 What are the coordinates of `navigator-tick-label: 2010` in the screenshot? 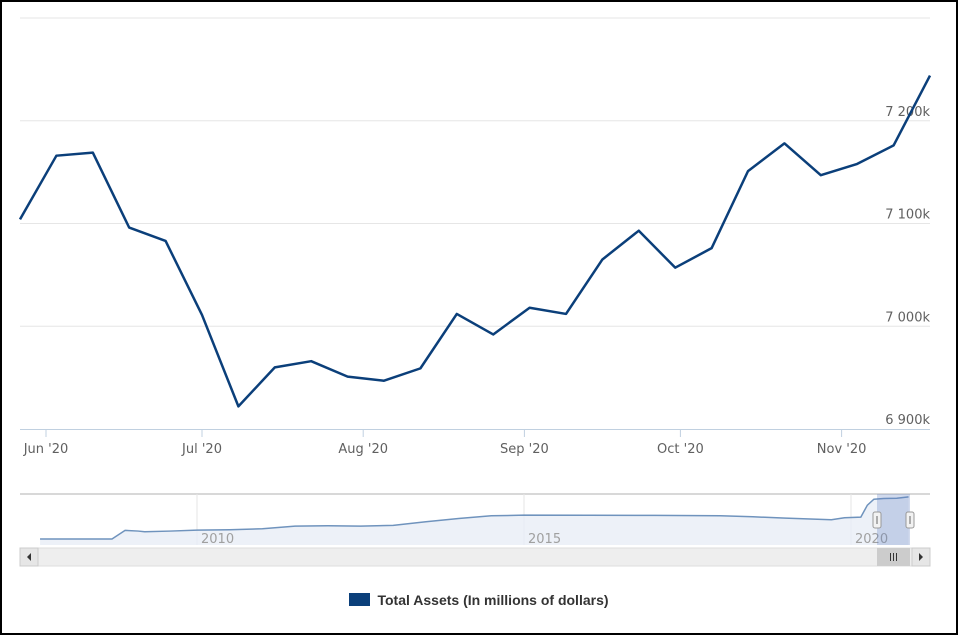 It's located at (217, 539).